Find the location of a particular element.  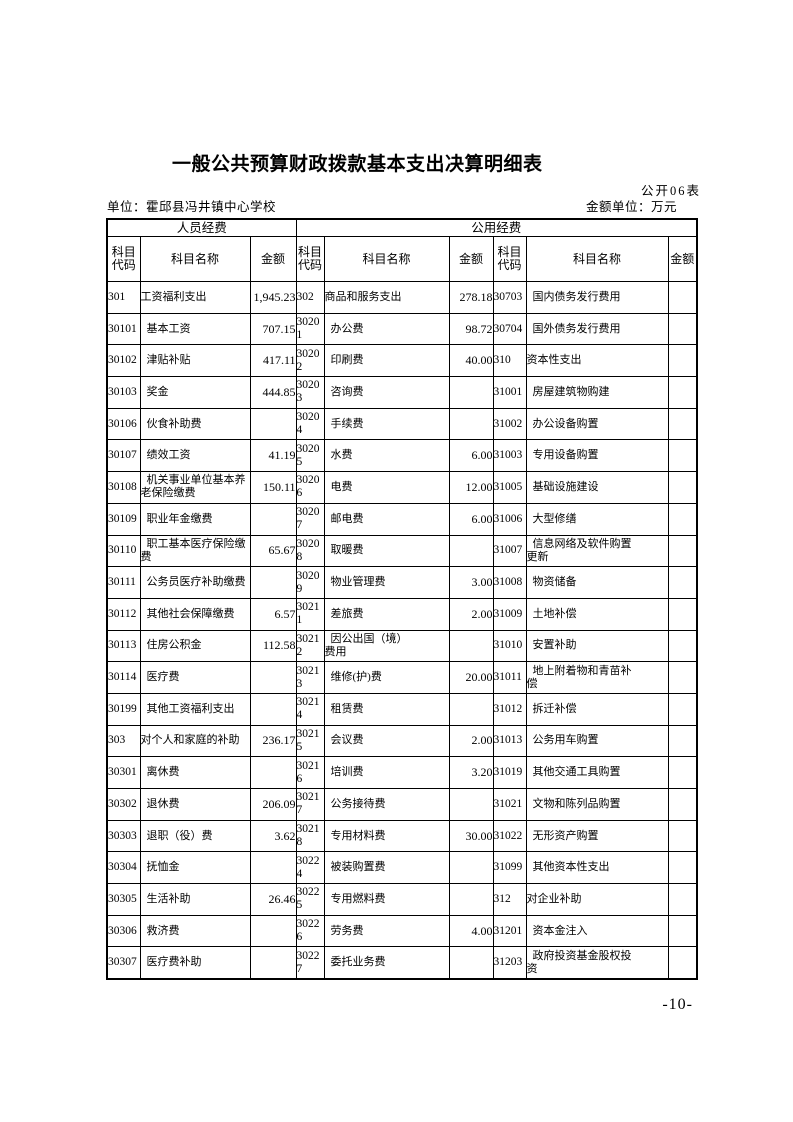

subject-code-cell: 31099 is located at coordinates (509, 868).